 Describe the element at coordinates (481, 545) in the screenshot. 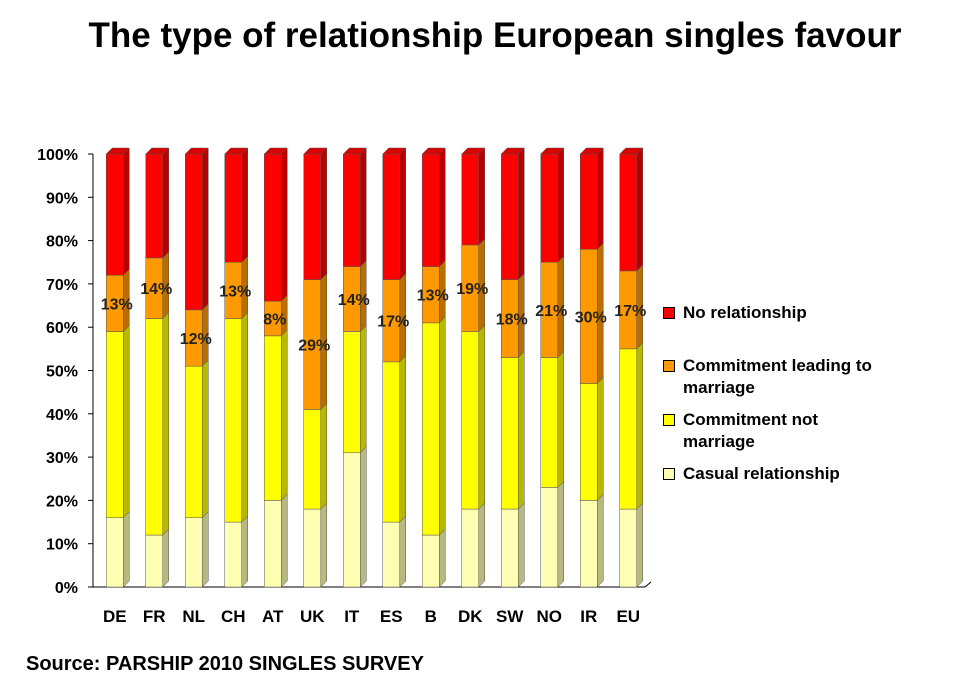

I see `bar-dk-casual-relationship-side` at that location.